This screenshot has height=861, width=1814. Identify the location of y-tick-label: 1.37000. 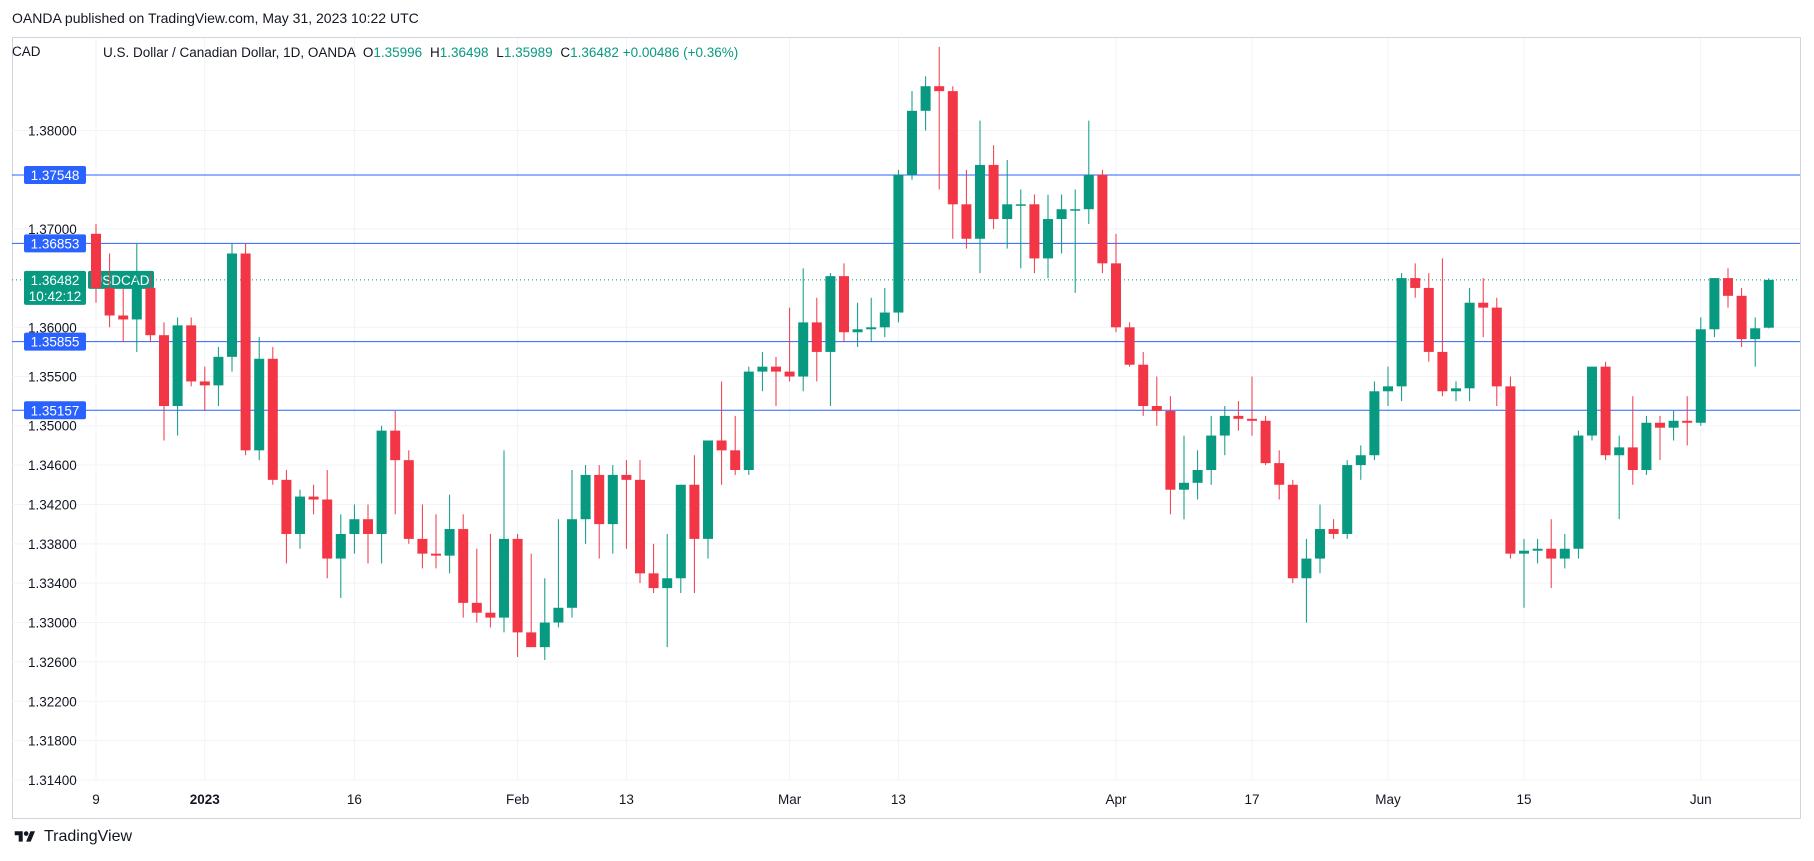
(52, 229).